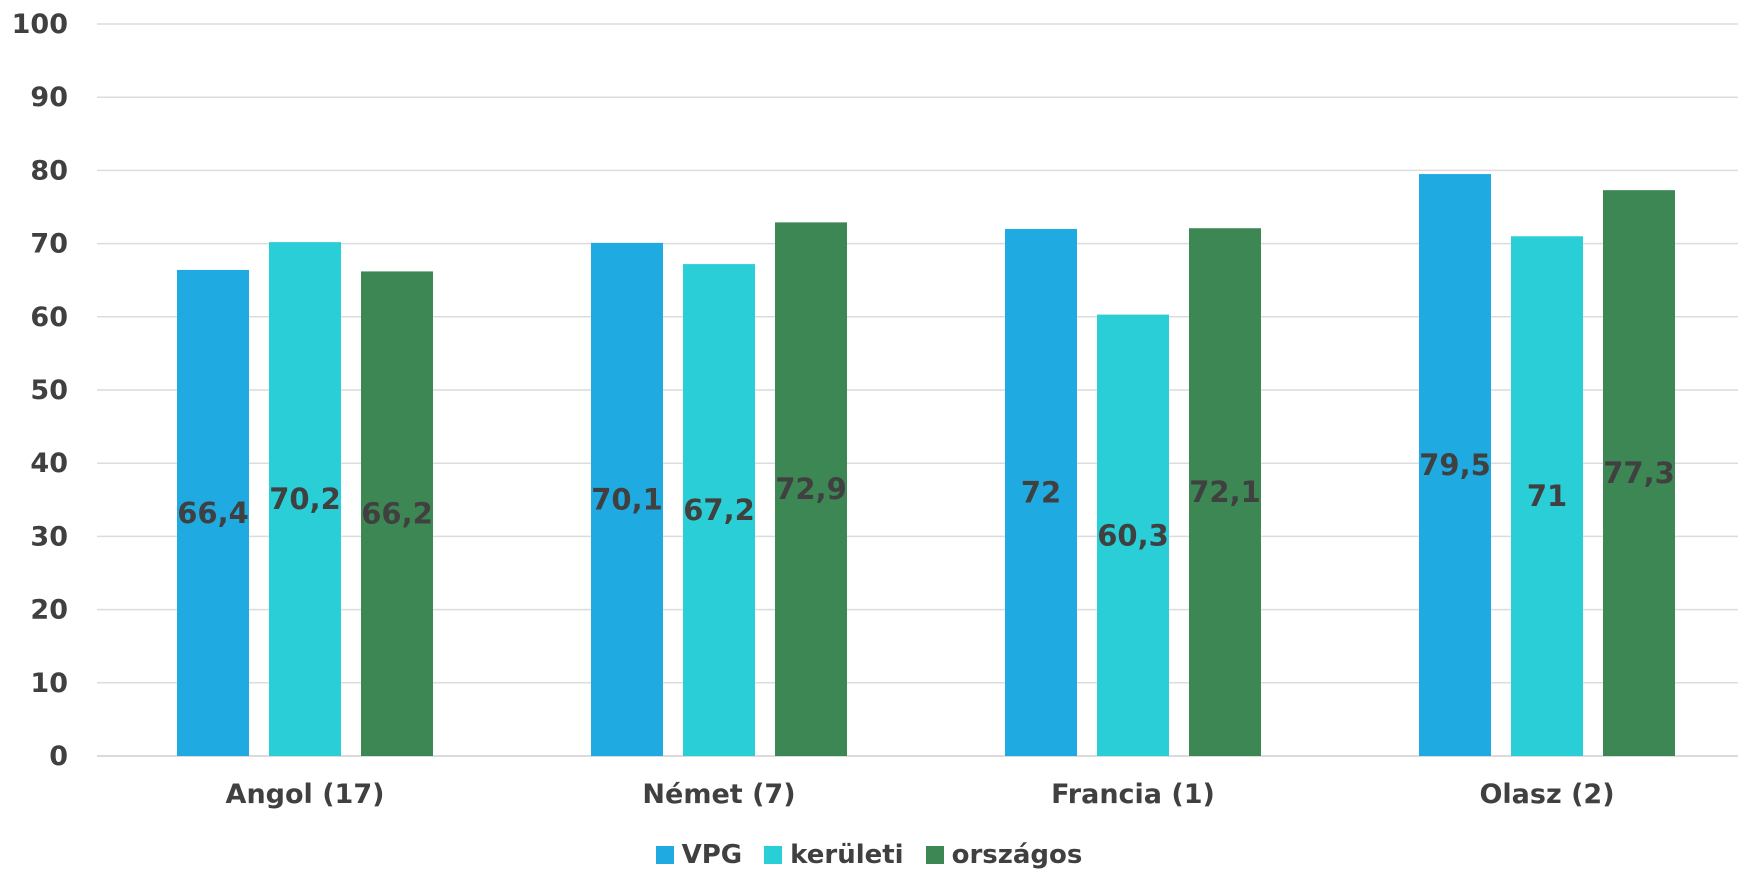 This screenshot has width=1738, height=872. Describe the element at coordinates (40, 24) in the screenshot. I see `y-tick-label: 100` at that location.